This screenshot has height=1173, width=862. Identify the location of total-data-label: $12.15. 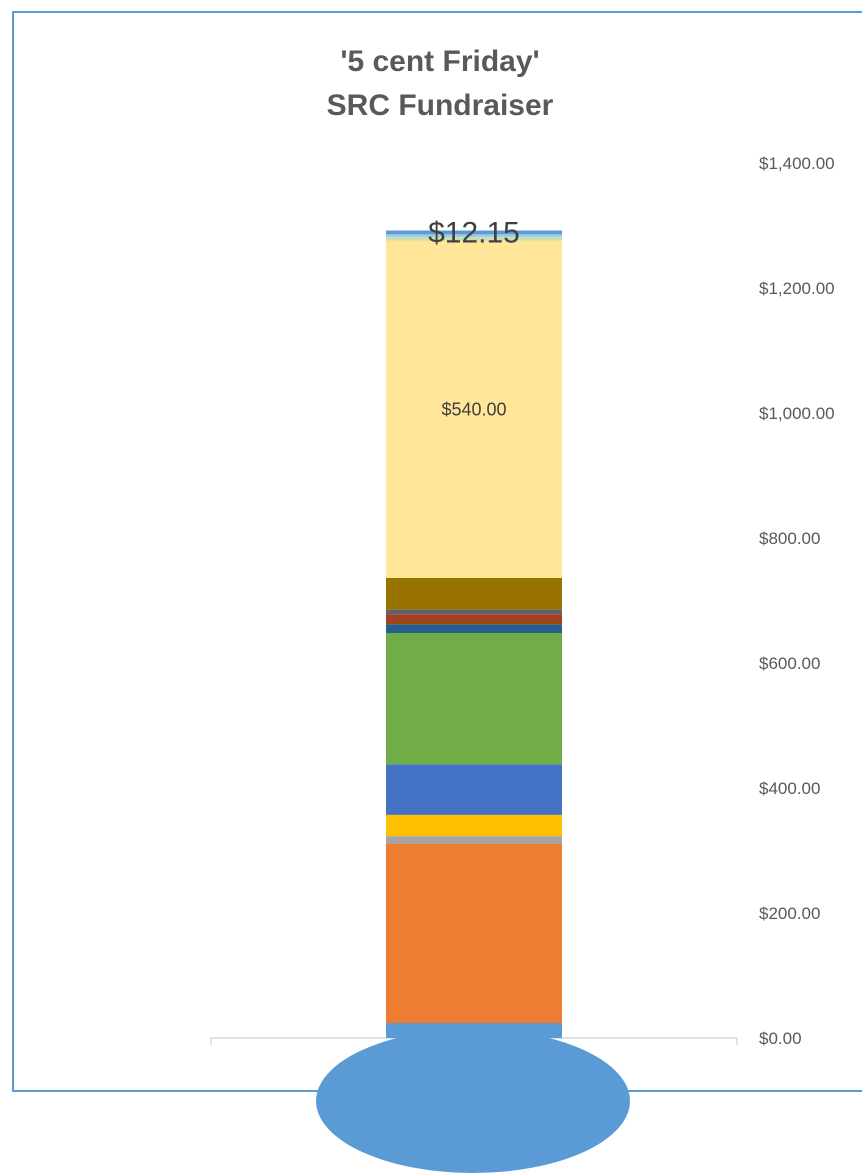
(474, 233).